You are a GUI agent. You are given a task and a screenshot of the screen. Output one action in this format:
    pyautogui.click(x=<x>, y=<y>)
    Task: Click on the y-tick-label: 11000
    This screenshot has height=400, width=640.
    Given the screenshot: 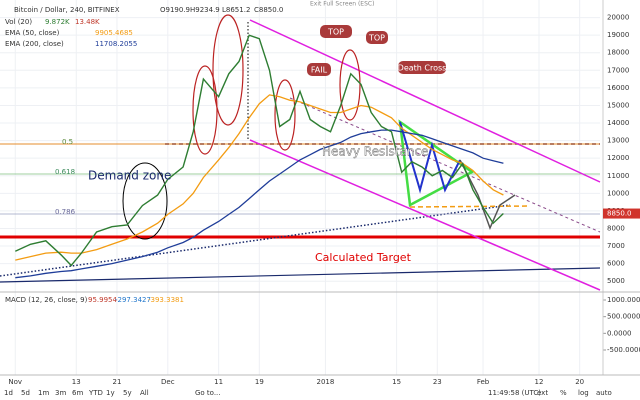 What is the action you would take?
    pyautogui.click(x=618, y=176)
    